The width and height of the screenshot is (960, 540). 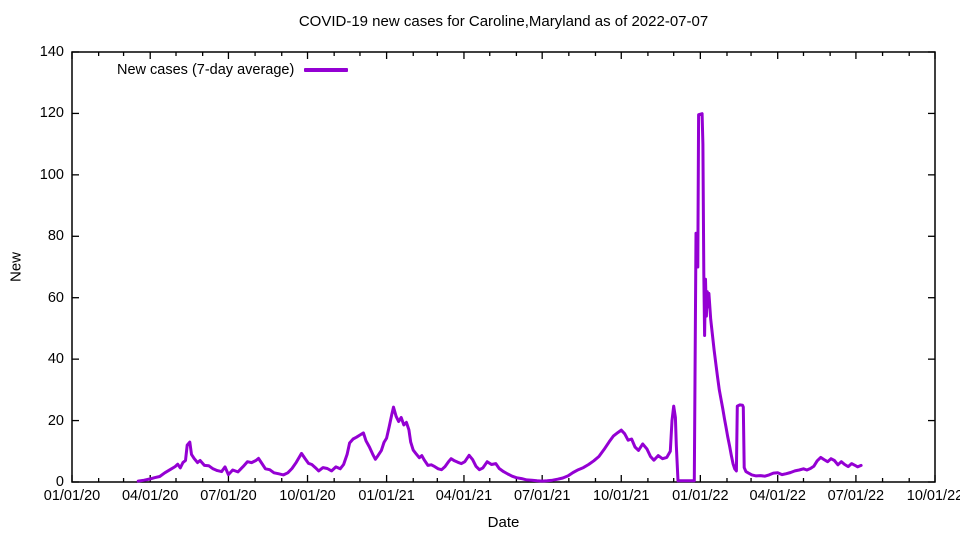 What do you see at coordinates (206, 70) in the screenshot?
I see `legend-label: New cases (7-day average)` at bounding box center [206, 70].